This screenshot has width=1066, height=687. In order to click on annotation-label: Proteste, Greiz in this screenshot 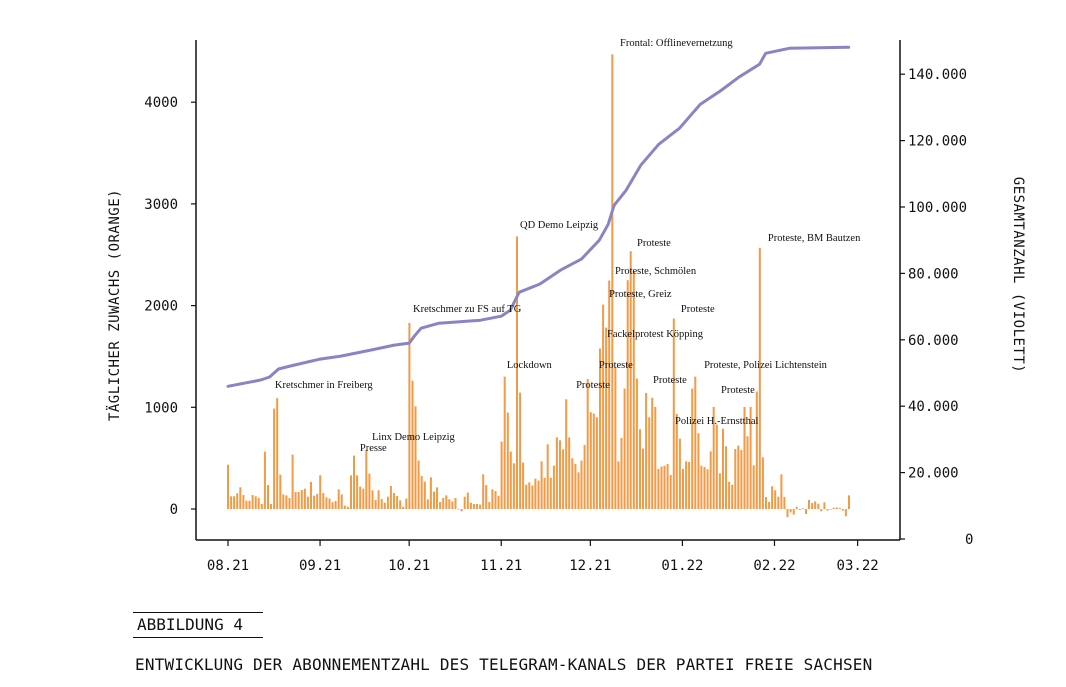, I will do `click(640, 294)`.